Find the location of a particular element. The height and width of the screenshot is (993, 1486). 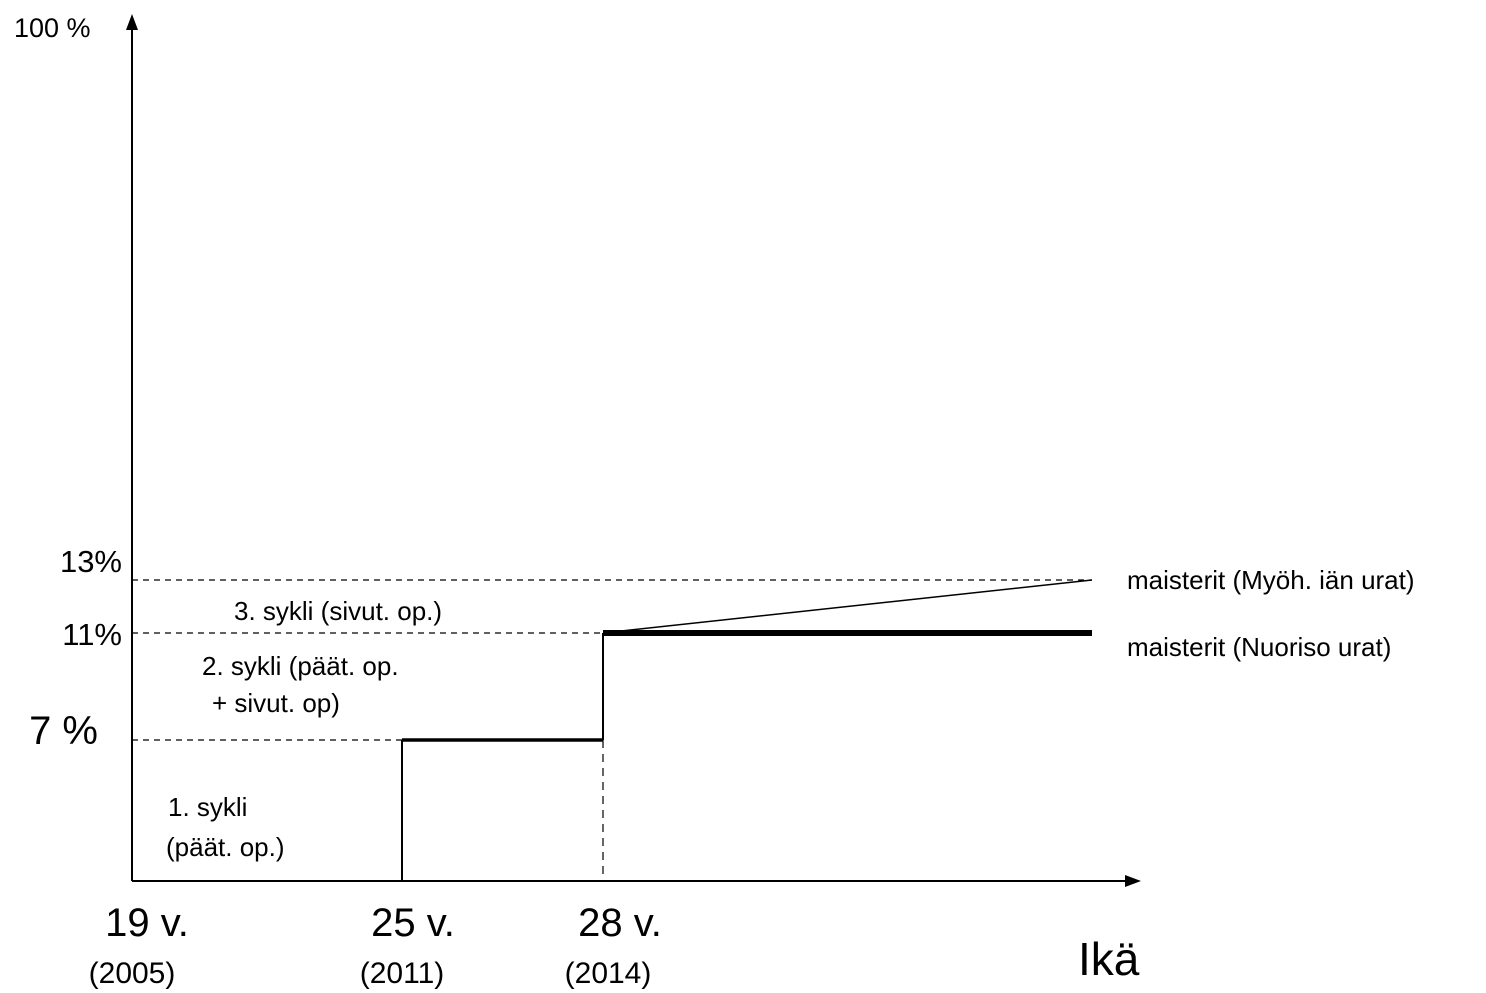

cycle1-label-line1: 1. sykli is located at coordinates (207, 807).